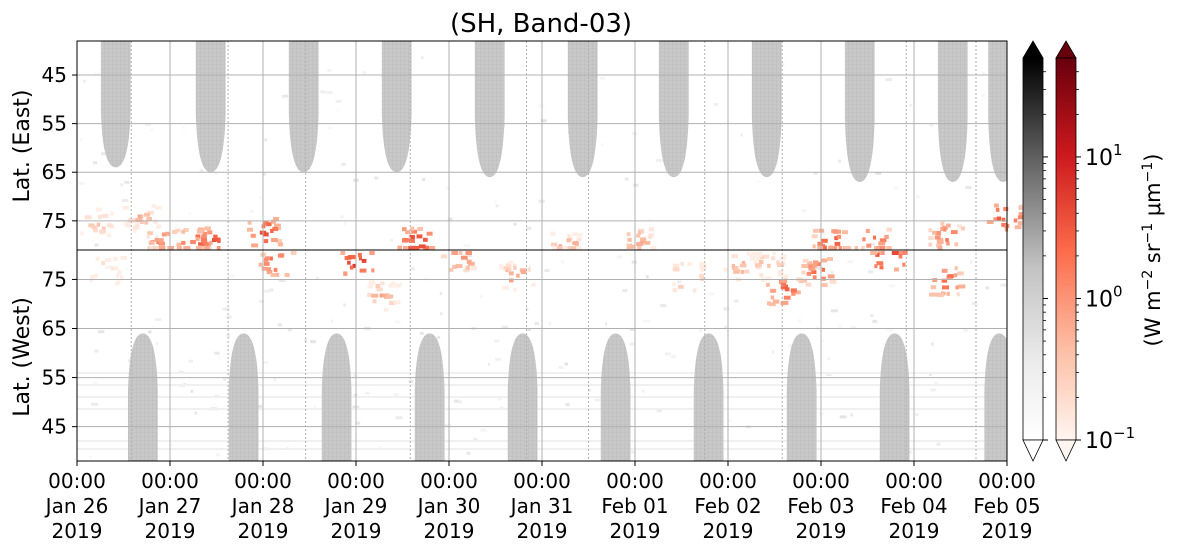 This screenshot has width=1181, height=560. Describe the element at coordinates (1153, 158) in the screenshot. I see `colorbar-label-post: )` at that location.